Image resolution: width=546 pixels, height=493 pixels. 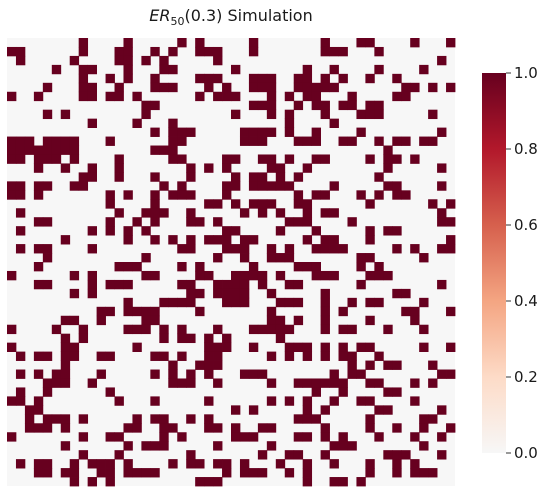 What do you see at coordinates (526, 149) in the screenshot?
I see `colorbar-tick-label: 0.8` at bounding box center [526, 149].